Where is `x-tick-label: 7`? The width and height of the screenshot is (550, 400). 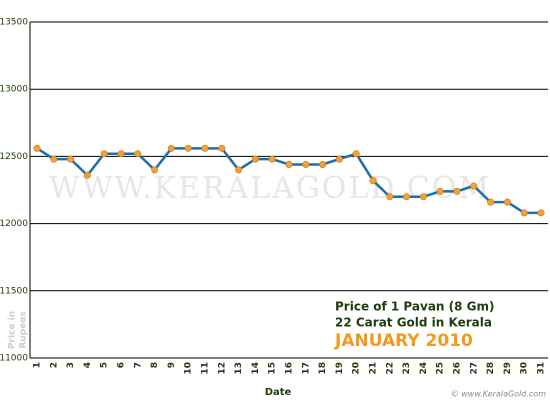 x-tick-label: 7 is located at coordinates (138, 365).